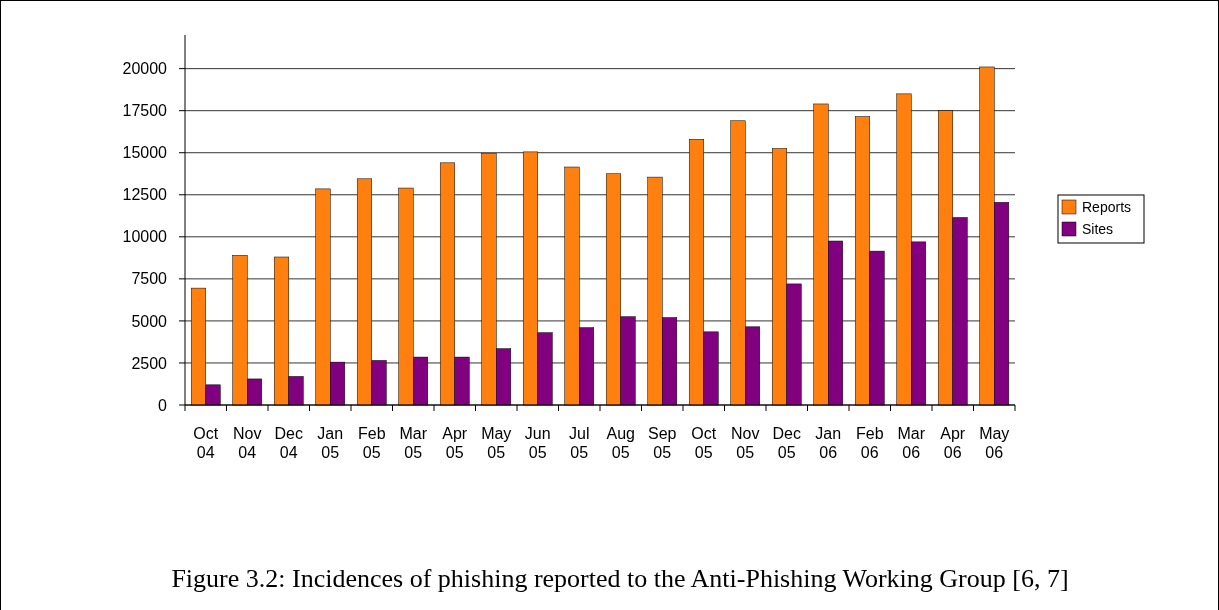 The height and width of the screenshot is (610, 1219). Describe the element at coordinates (704, 443) in the screenshot. I see `x-tick-label: Oct 05` at that location.